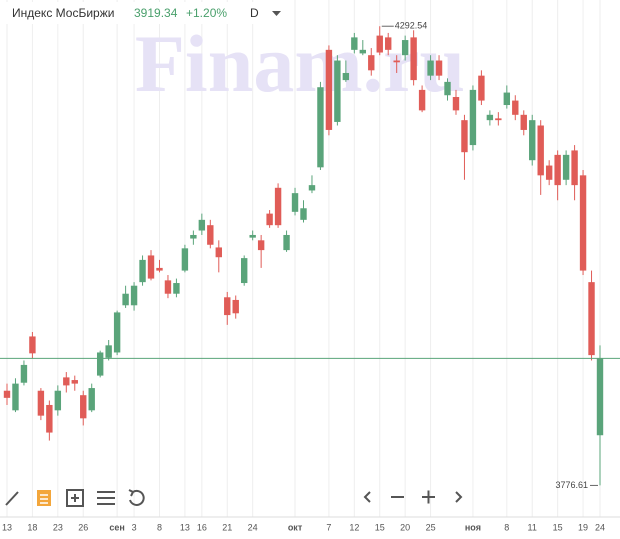 This screenshot has width=620, height=539. I want to click on last-price: 3919.34, so click(156, 13).